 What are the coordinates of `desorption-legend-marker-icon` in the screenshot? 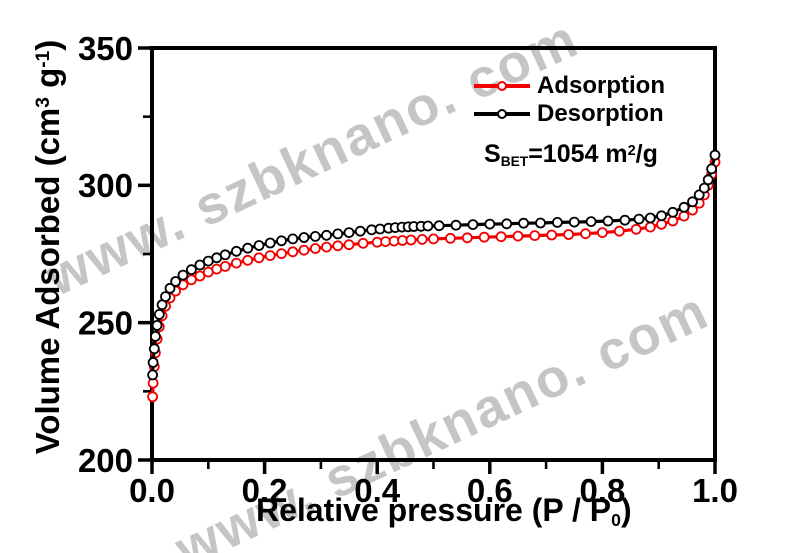 It's located at (502, 114).